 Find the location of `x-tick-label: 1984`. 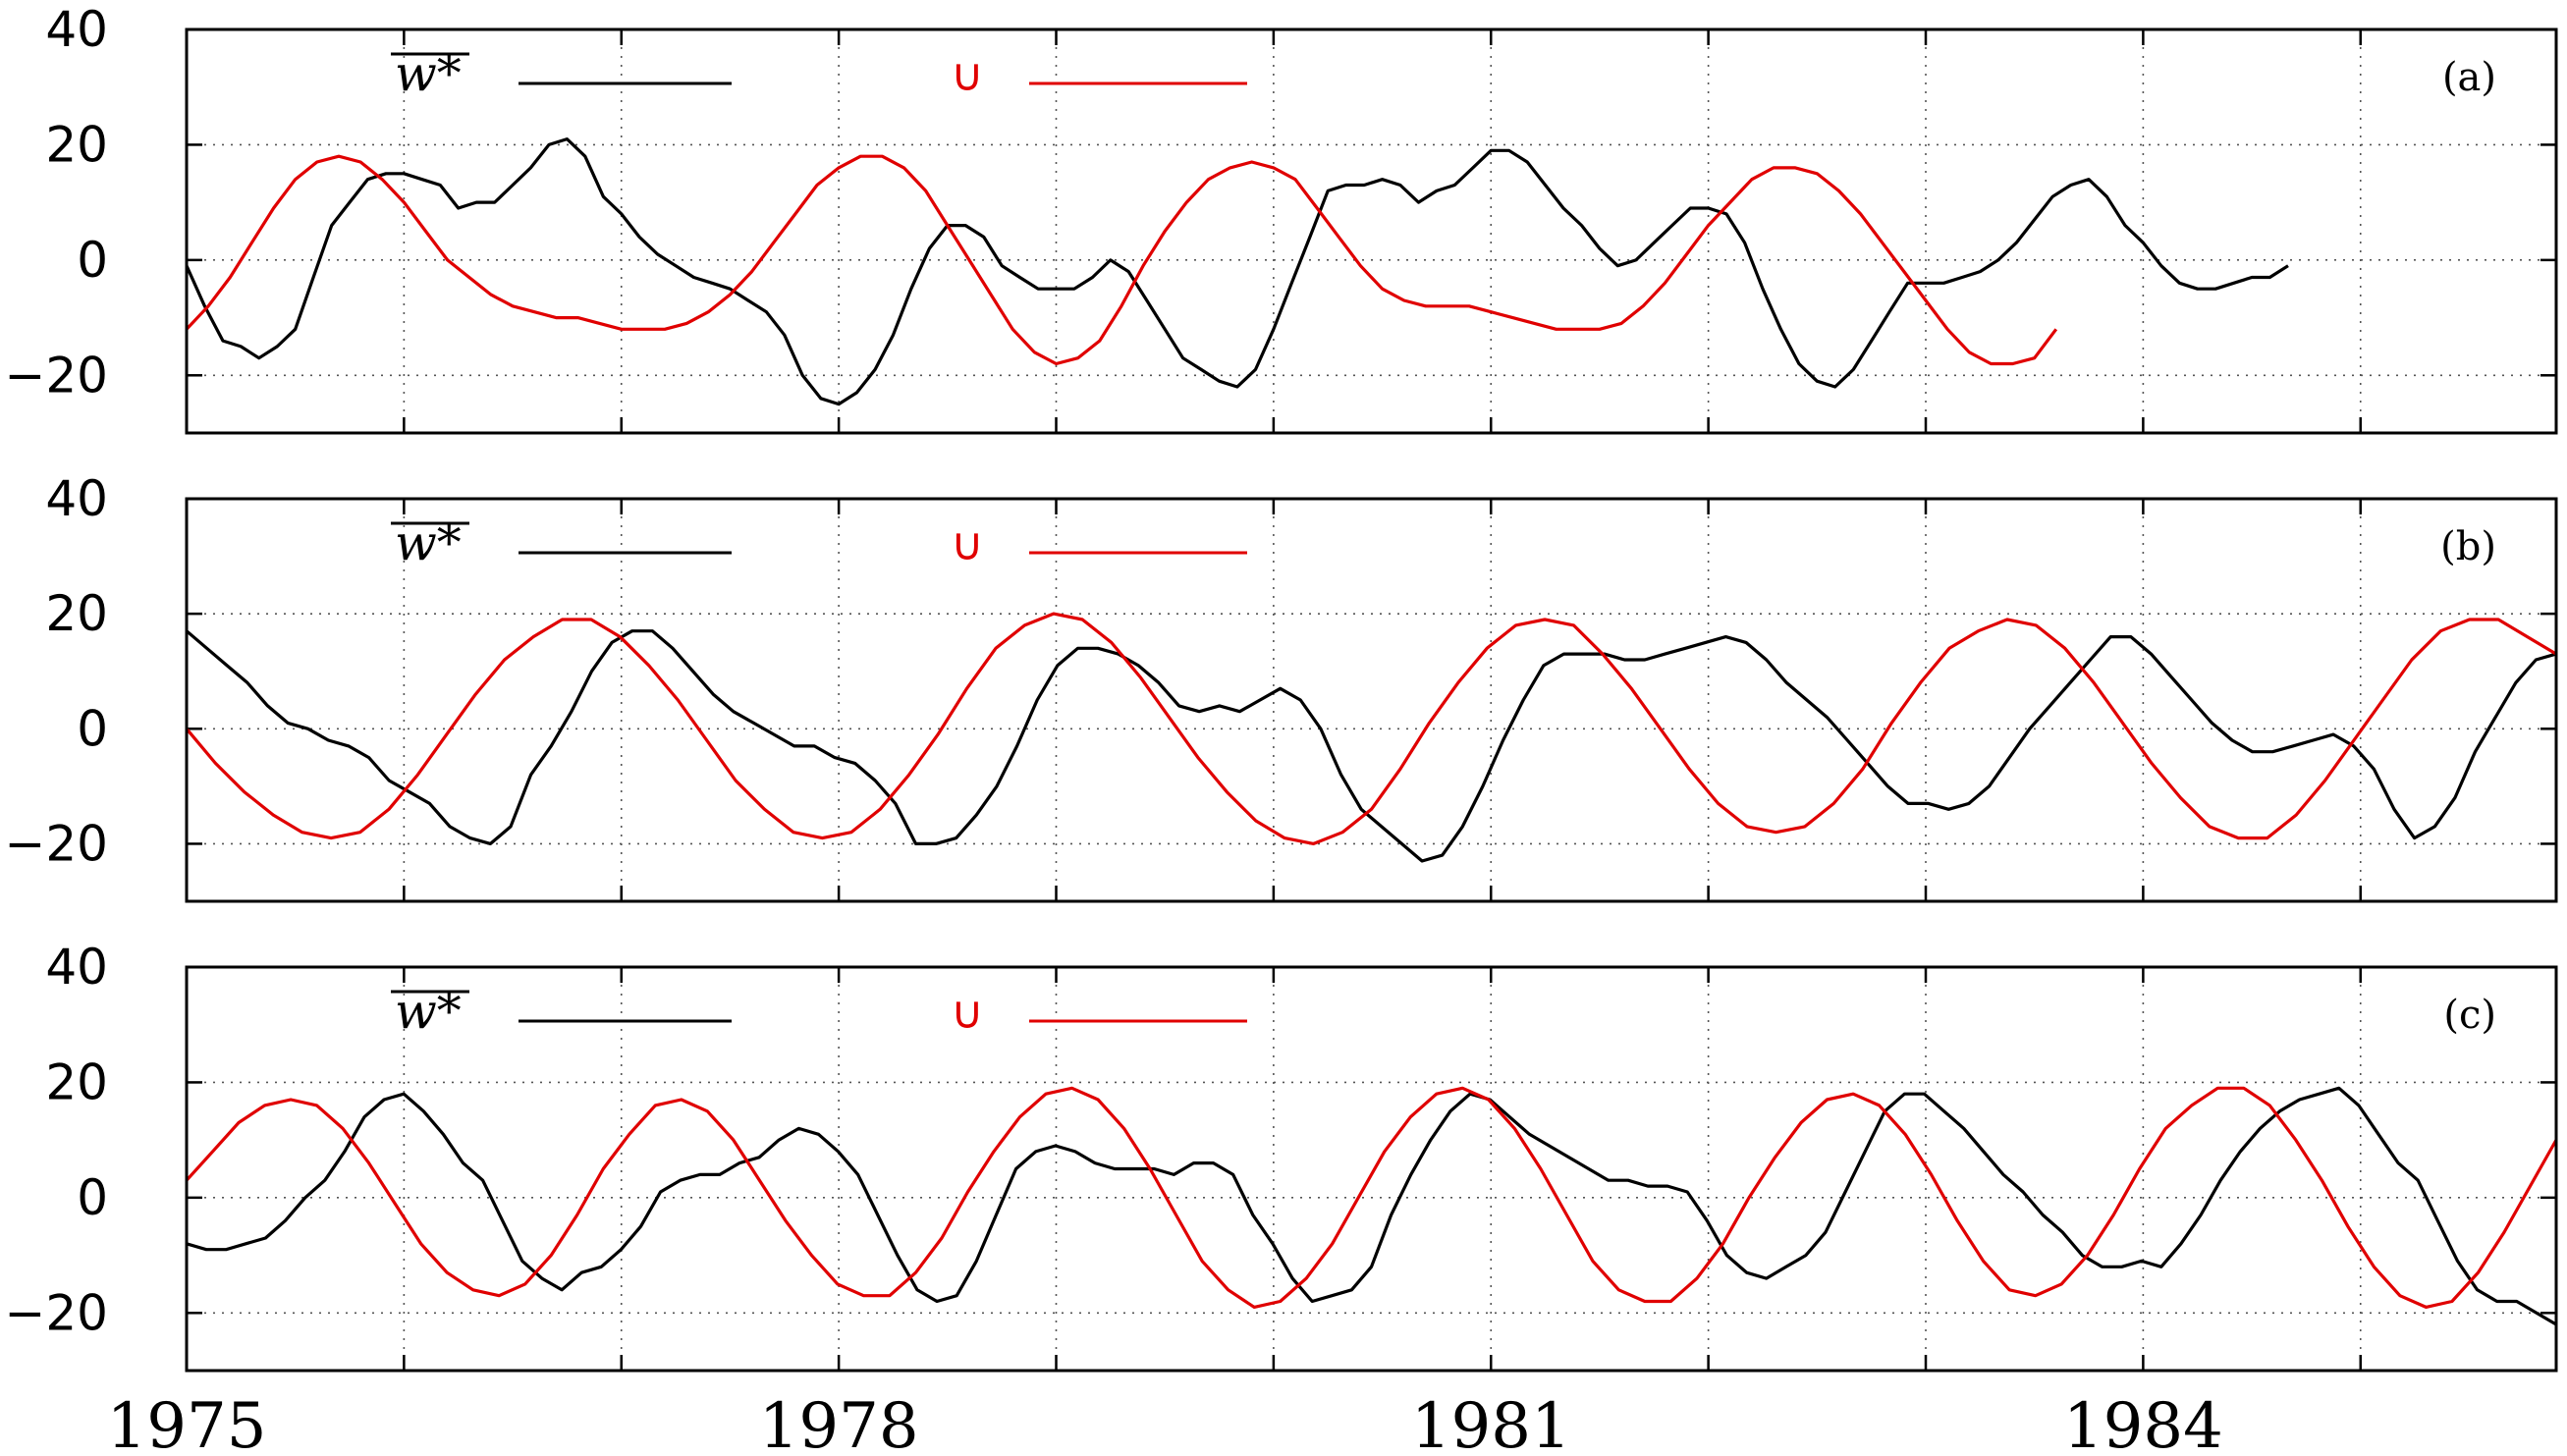

x-tick-label: 1984 is located at coordinates (2143, 1423).